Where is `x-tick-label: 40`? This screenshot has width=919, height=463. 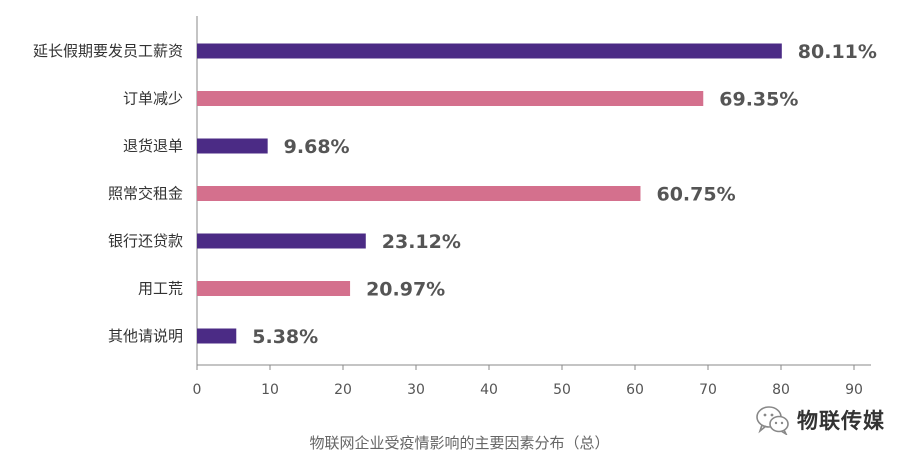
x-tick-label: 40 is located at coordinates (489, 390).